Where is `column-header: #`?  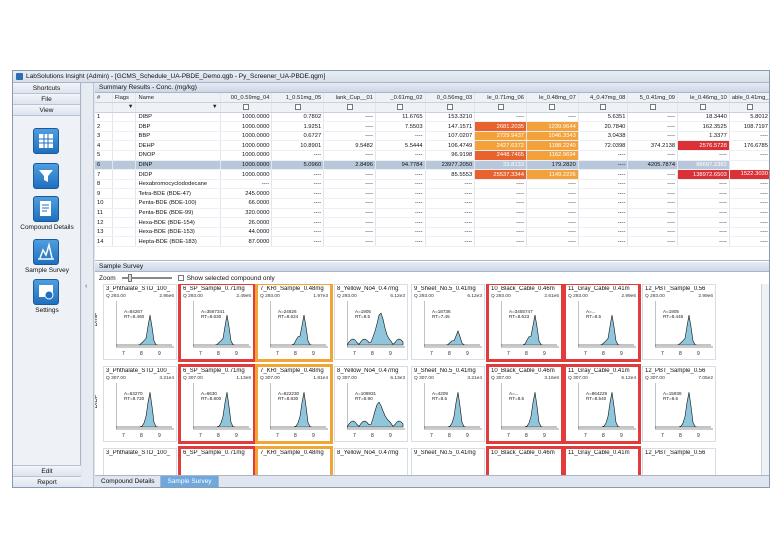
column-header: # is located at coordinates (104, 98).